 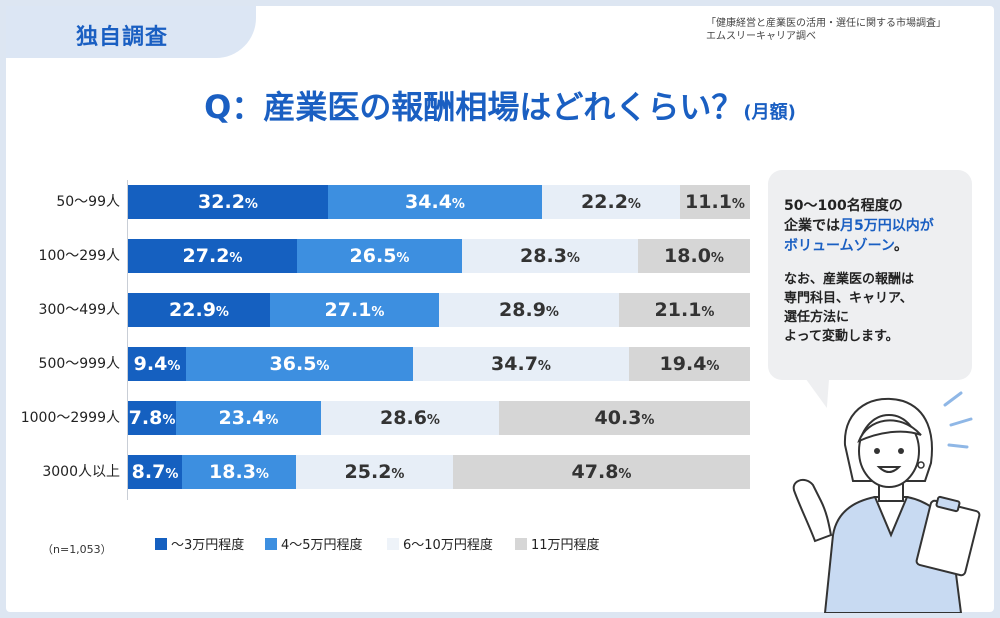 What do you see at coordinates (403, 418) in the screenshot?
I see `data-label-value: 28.6` at bounding box center [403, 418].